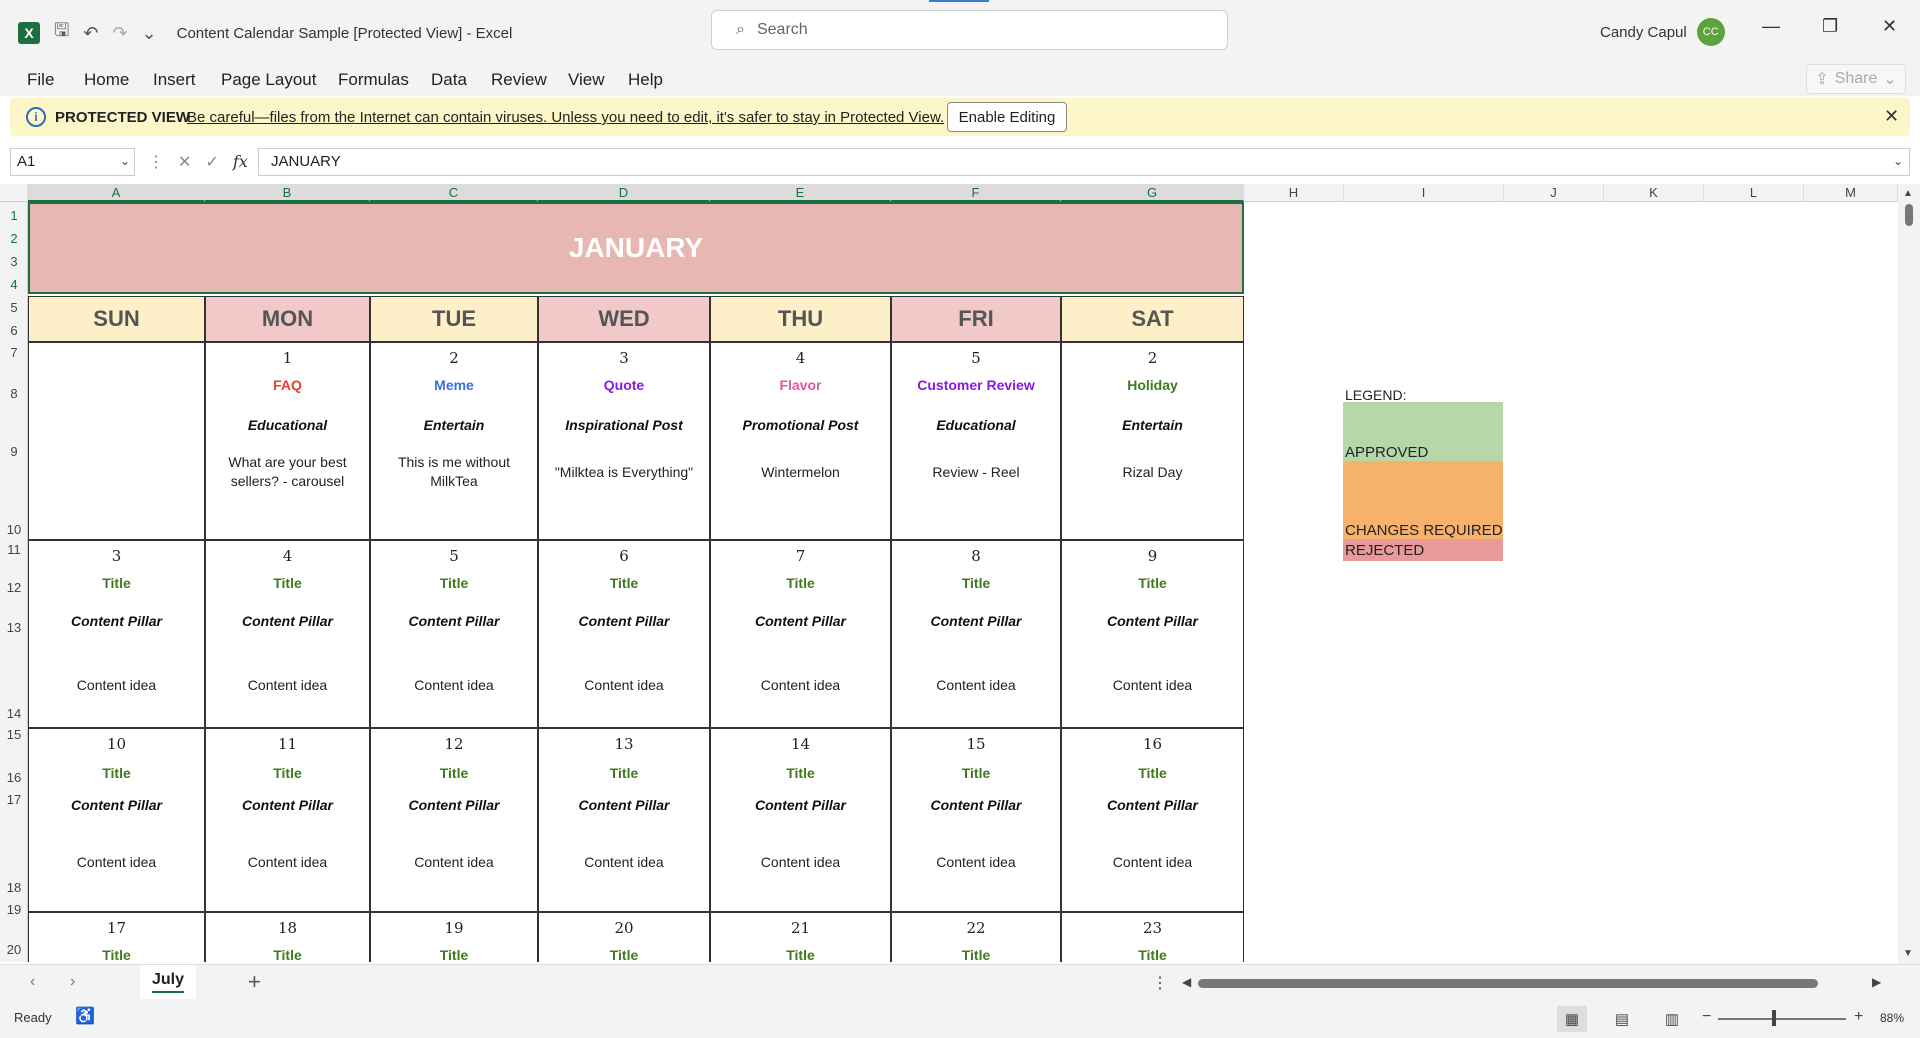 The height and width of the screenshot is (1038, 1920). What do you see at coordinates (1856, 79) in the screenshot?
I see `share-button: ⇪ Share ⌄` at bounding box center [1856, 79].